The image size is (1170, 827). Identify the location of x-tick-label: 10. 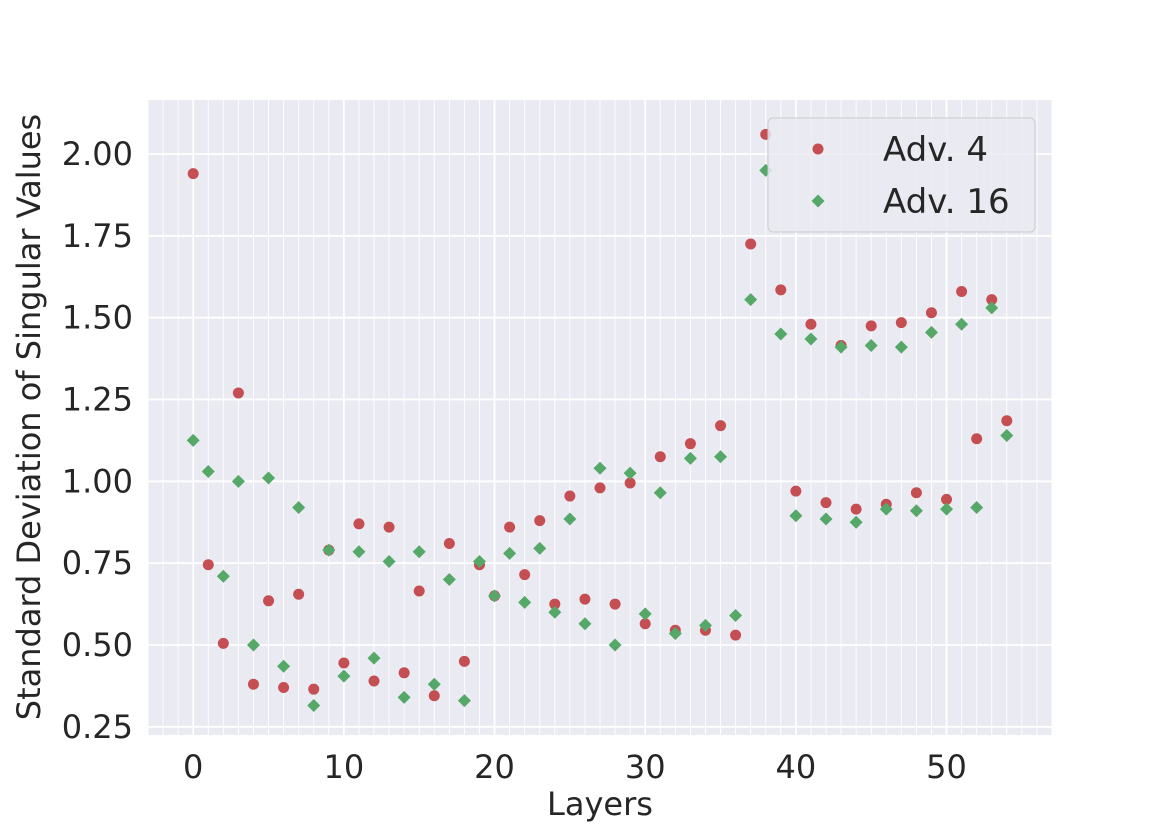
(344, 767).